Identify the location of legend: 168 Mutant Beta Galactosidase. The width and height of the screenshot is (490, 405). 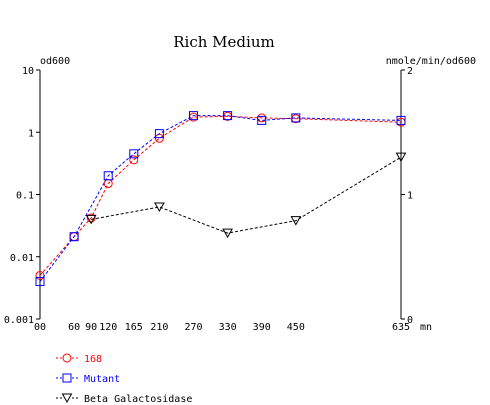
(124, 379).